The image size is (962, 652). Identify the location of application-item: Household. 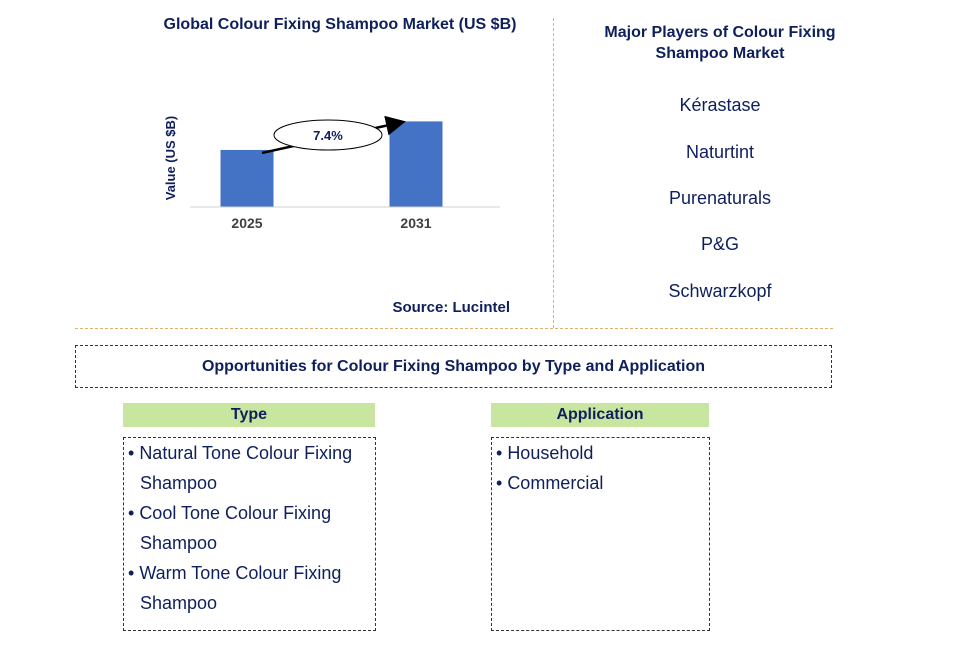
(600, 453).